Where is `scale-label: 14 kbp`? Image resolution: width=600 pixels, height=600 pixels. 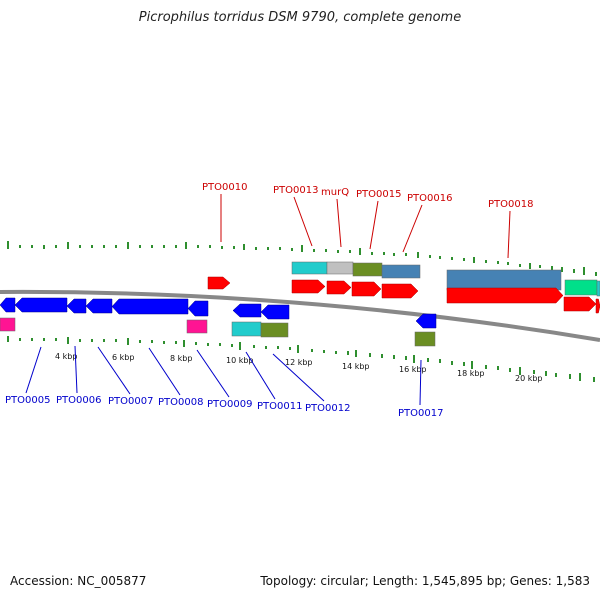
scale-label: 14 kbp is located at coordinates (356, 366).